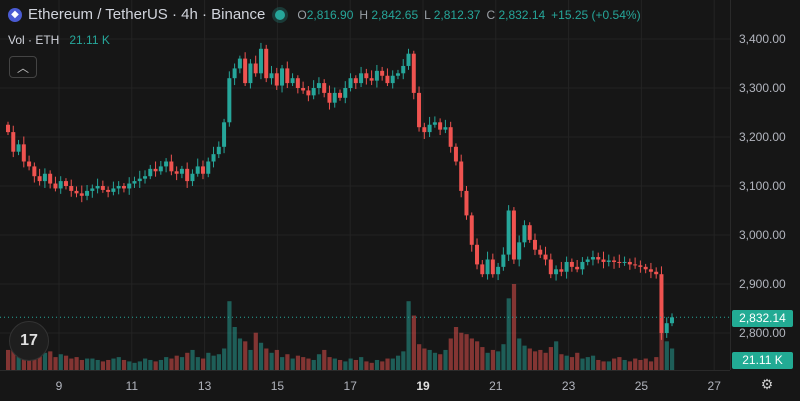 The height and width of the screenshot is (401, 800). I want to click on symbol-title: Ethereum / TetherUS · 4h · Binance, so click(147, 14).